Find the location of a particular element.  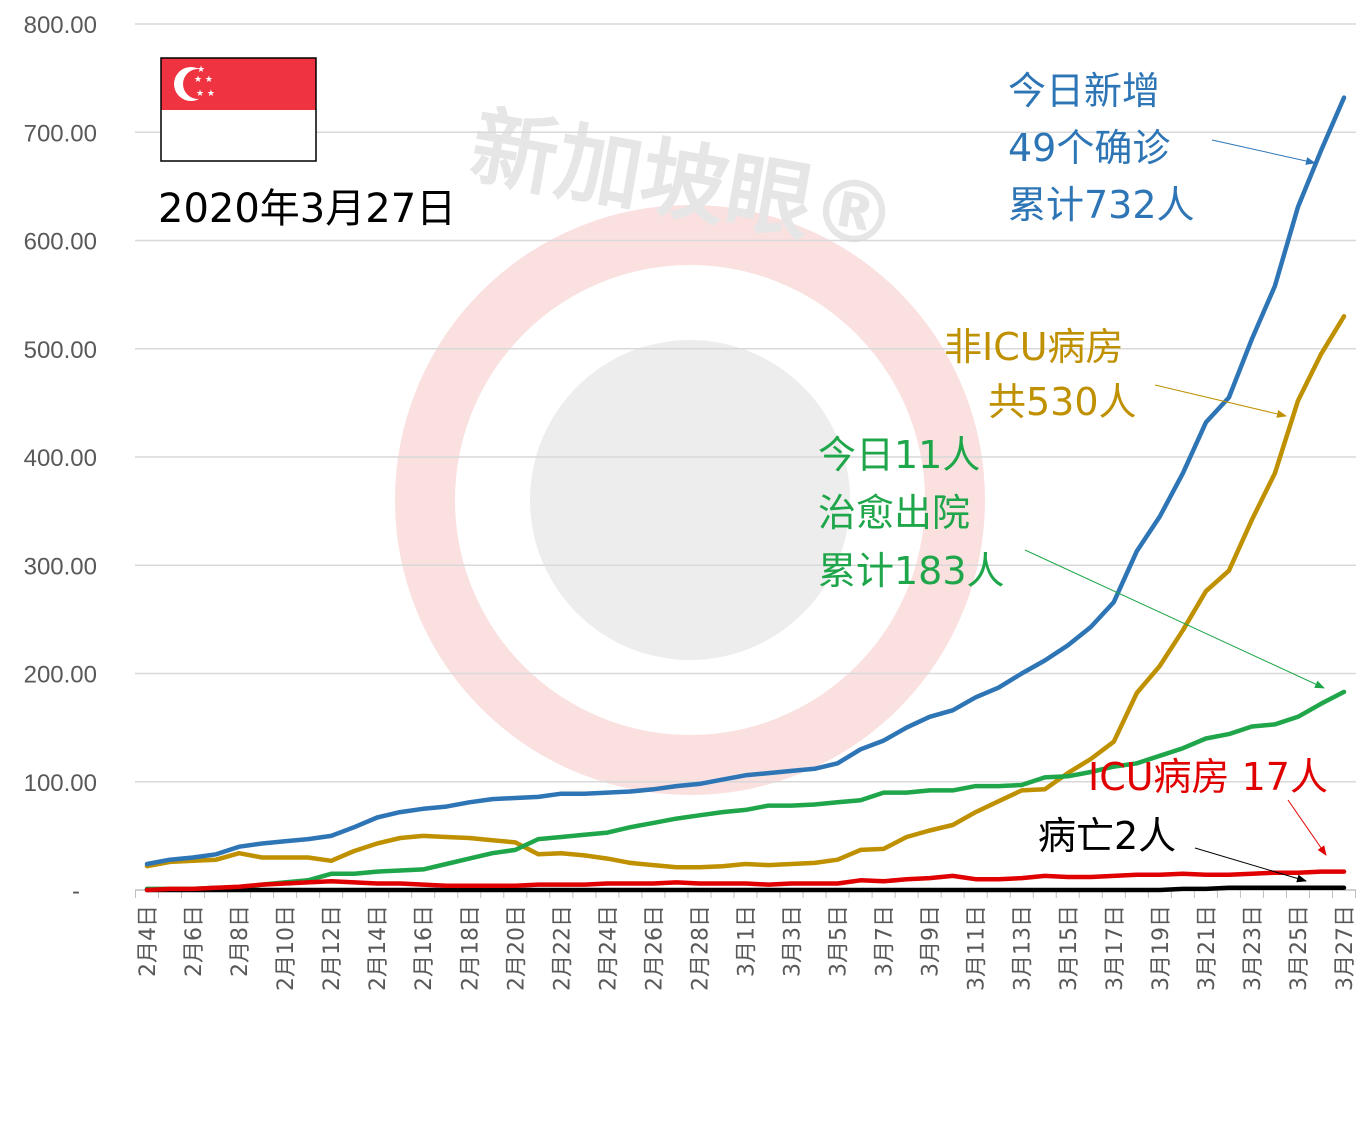

y-tick-label: 500.00 is located at coordinates (60, 350).